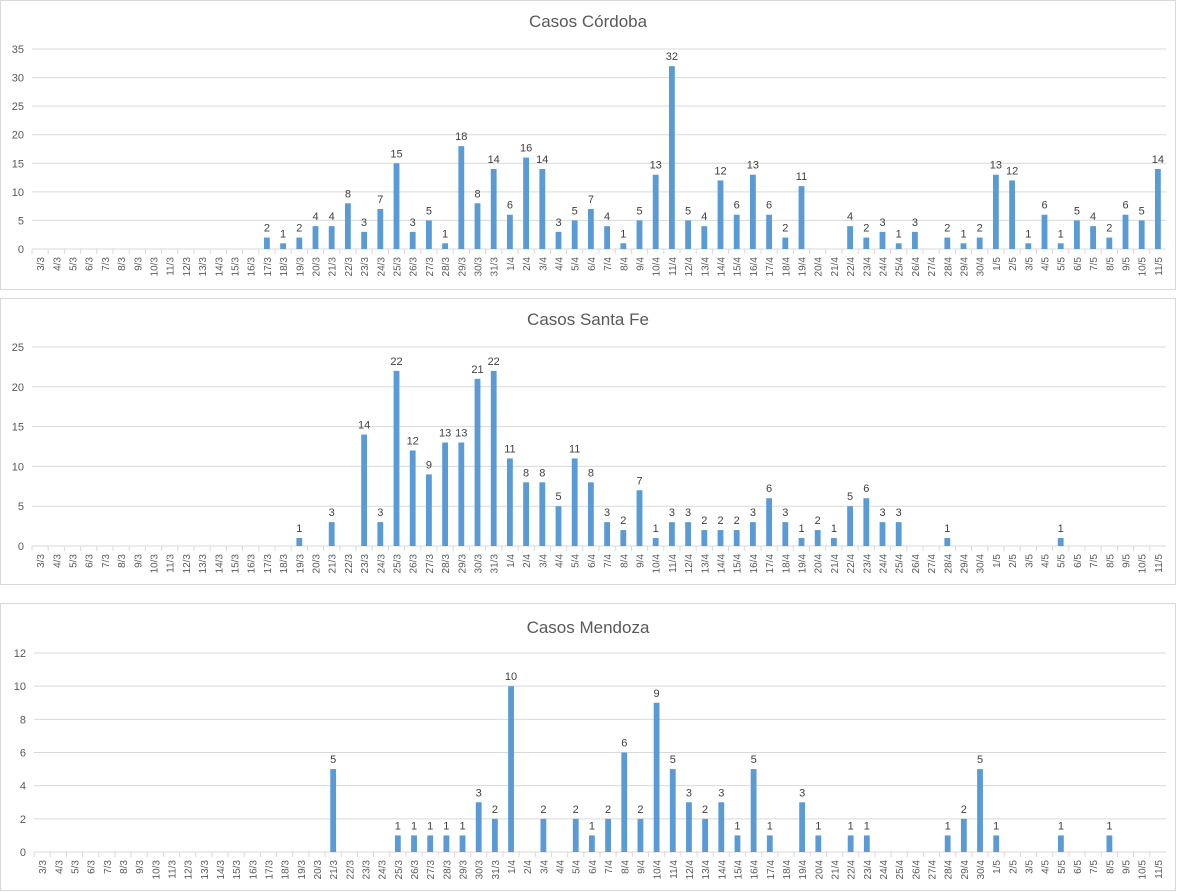  I want to click on x-tick-label: 1/4, so click(511, 264).